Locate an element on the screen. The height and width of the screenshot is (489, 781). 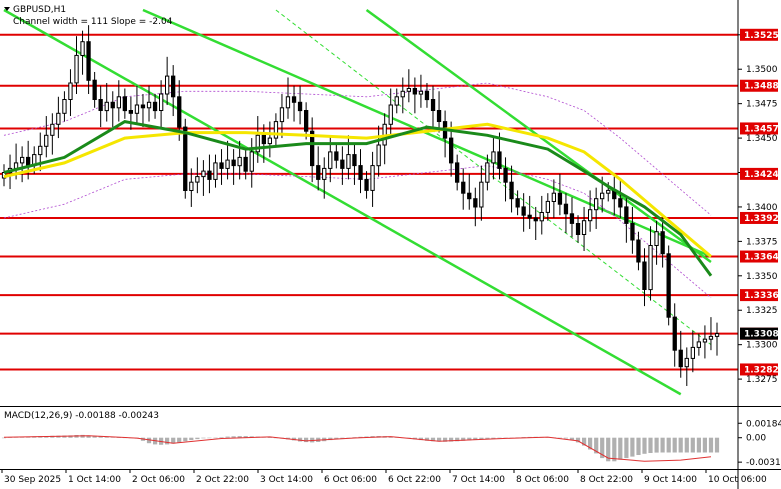
dropdown-triangle-icon is located at coordinates (7, 9).